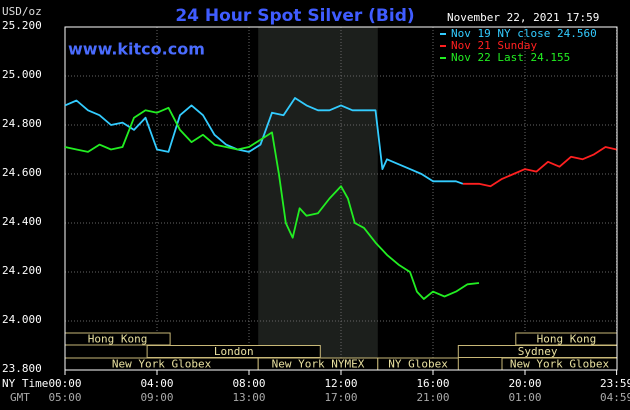 This screenshot has height=410, width=630. Describe the element at coordinates (64, 383) in the screenshot. I see `x-tick-label: 00:00` at that location.